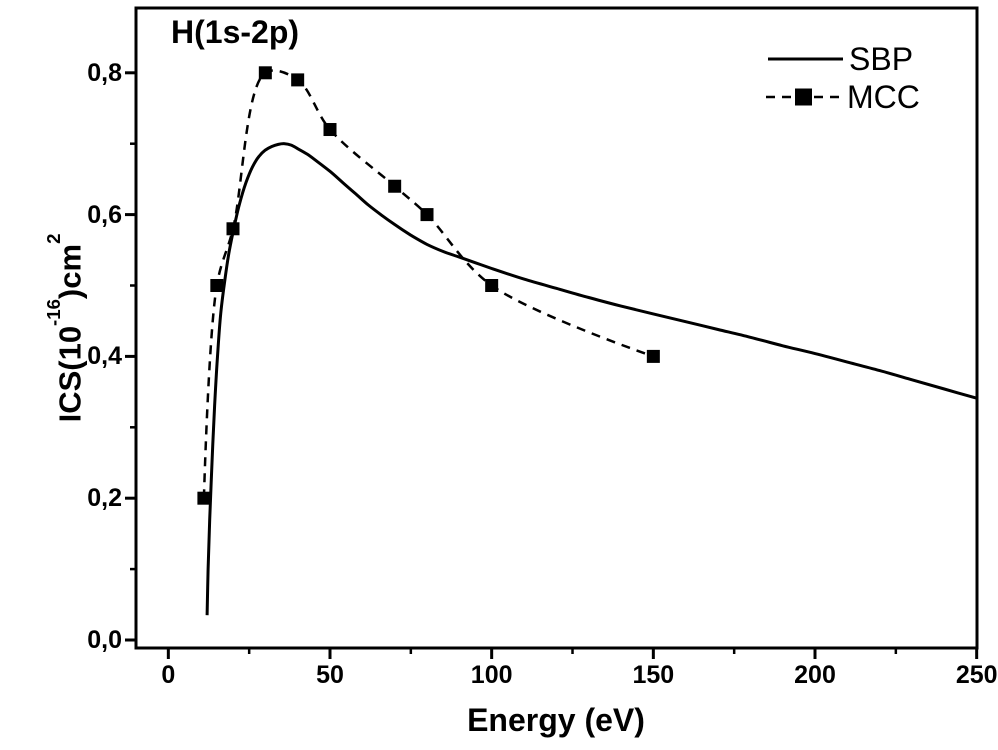 This screenshot has width=998, height=750. I want to click on x-tick-label-250: 250, so click(976, 675).